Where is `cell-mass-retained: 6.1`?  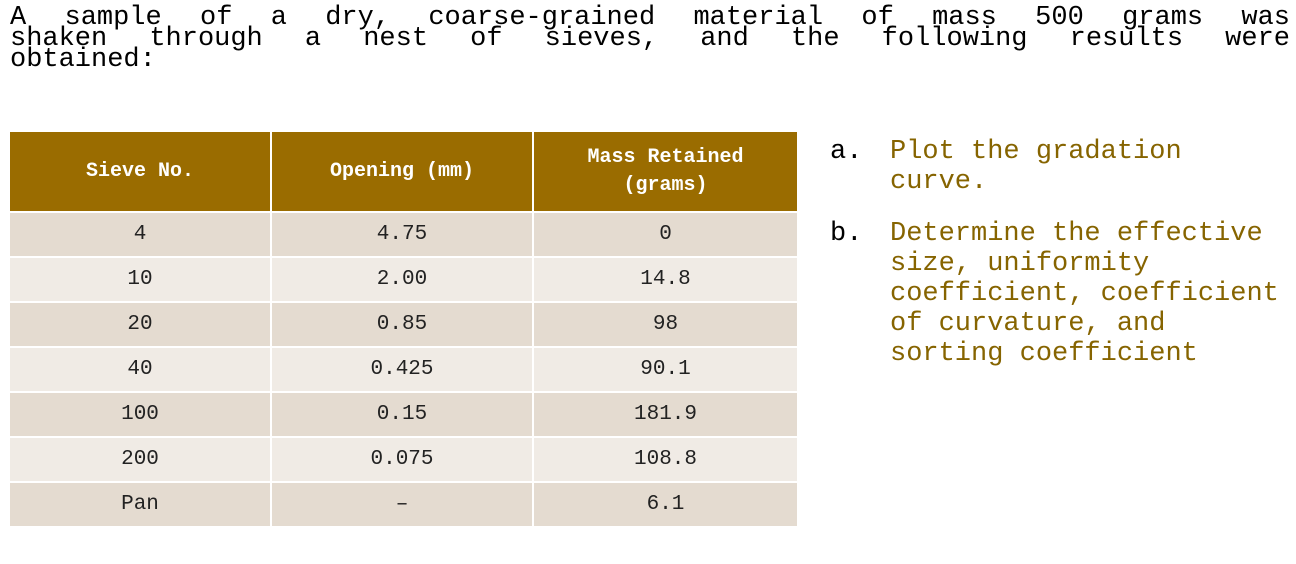
cell-mass-retained: 6.1 is located at coordinates (665, 505).